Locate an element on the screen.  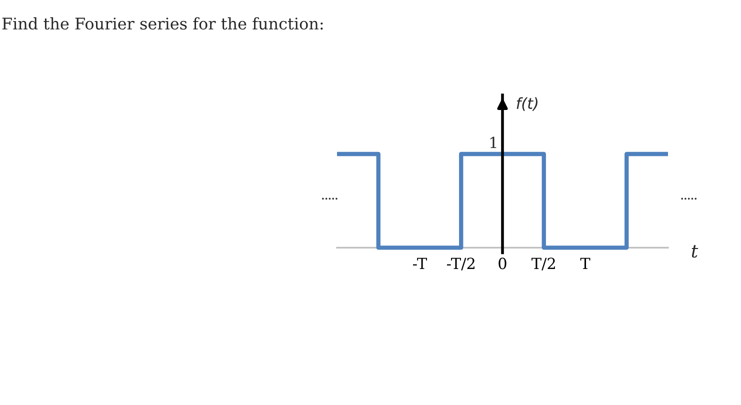
text: Find the Fourier series for the function: is located at coordinates (162, 23).